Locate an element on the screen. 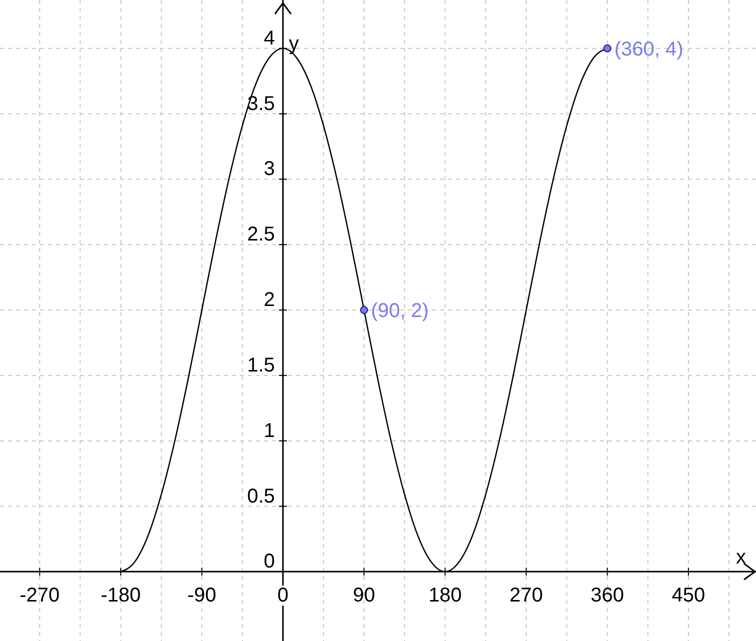  y-tick-label: 4 is located at coordinates (269, 38).